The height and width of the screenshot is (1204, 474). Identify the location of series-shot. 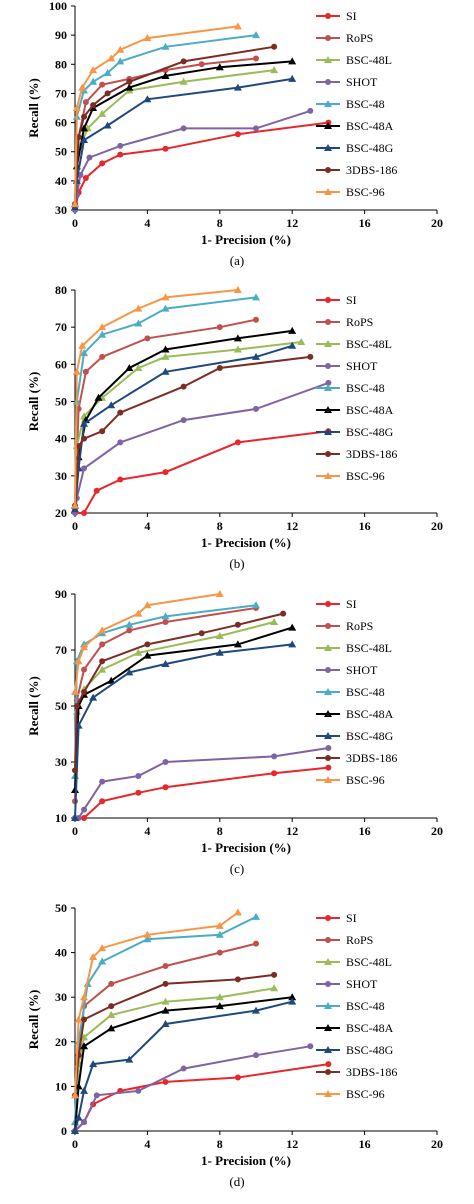
(202, 447).